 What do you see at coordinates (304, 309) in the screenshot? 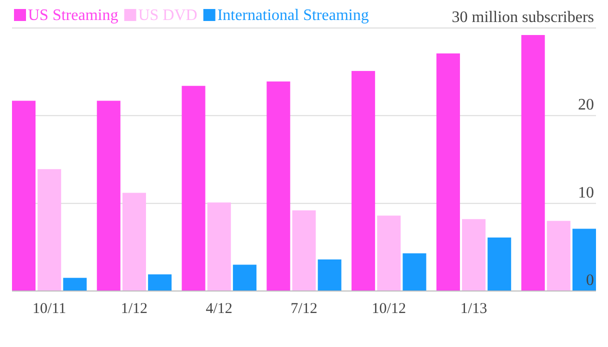
I see `x-tick-label: 7/12` at bounding box center [304, 309].